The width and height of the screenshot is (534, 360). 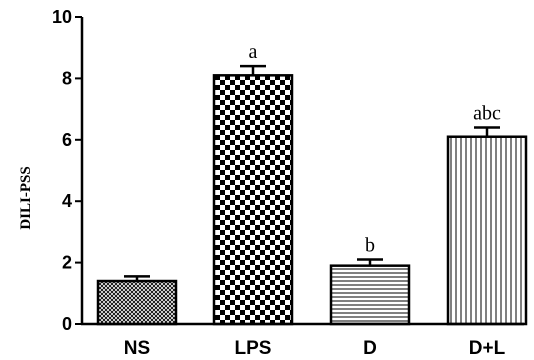 What do you see at coordinates (67, 263) in the screenshot?
I see `y-tick-label: 2` at bounding box center [67, 263].